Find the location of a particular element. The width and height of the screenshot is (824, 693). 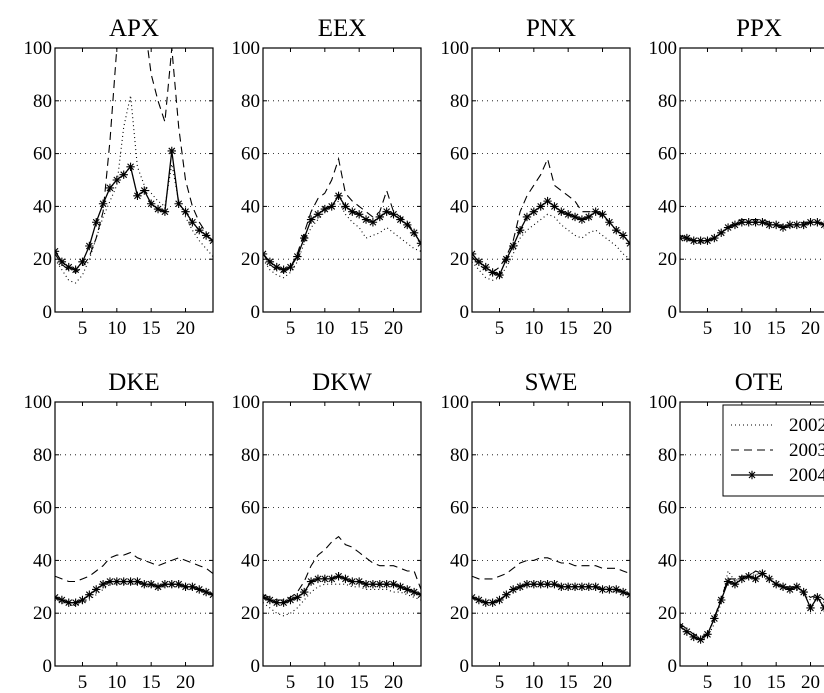

panel-title: SWE is located at coordinates (551, 382).